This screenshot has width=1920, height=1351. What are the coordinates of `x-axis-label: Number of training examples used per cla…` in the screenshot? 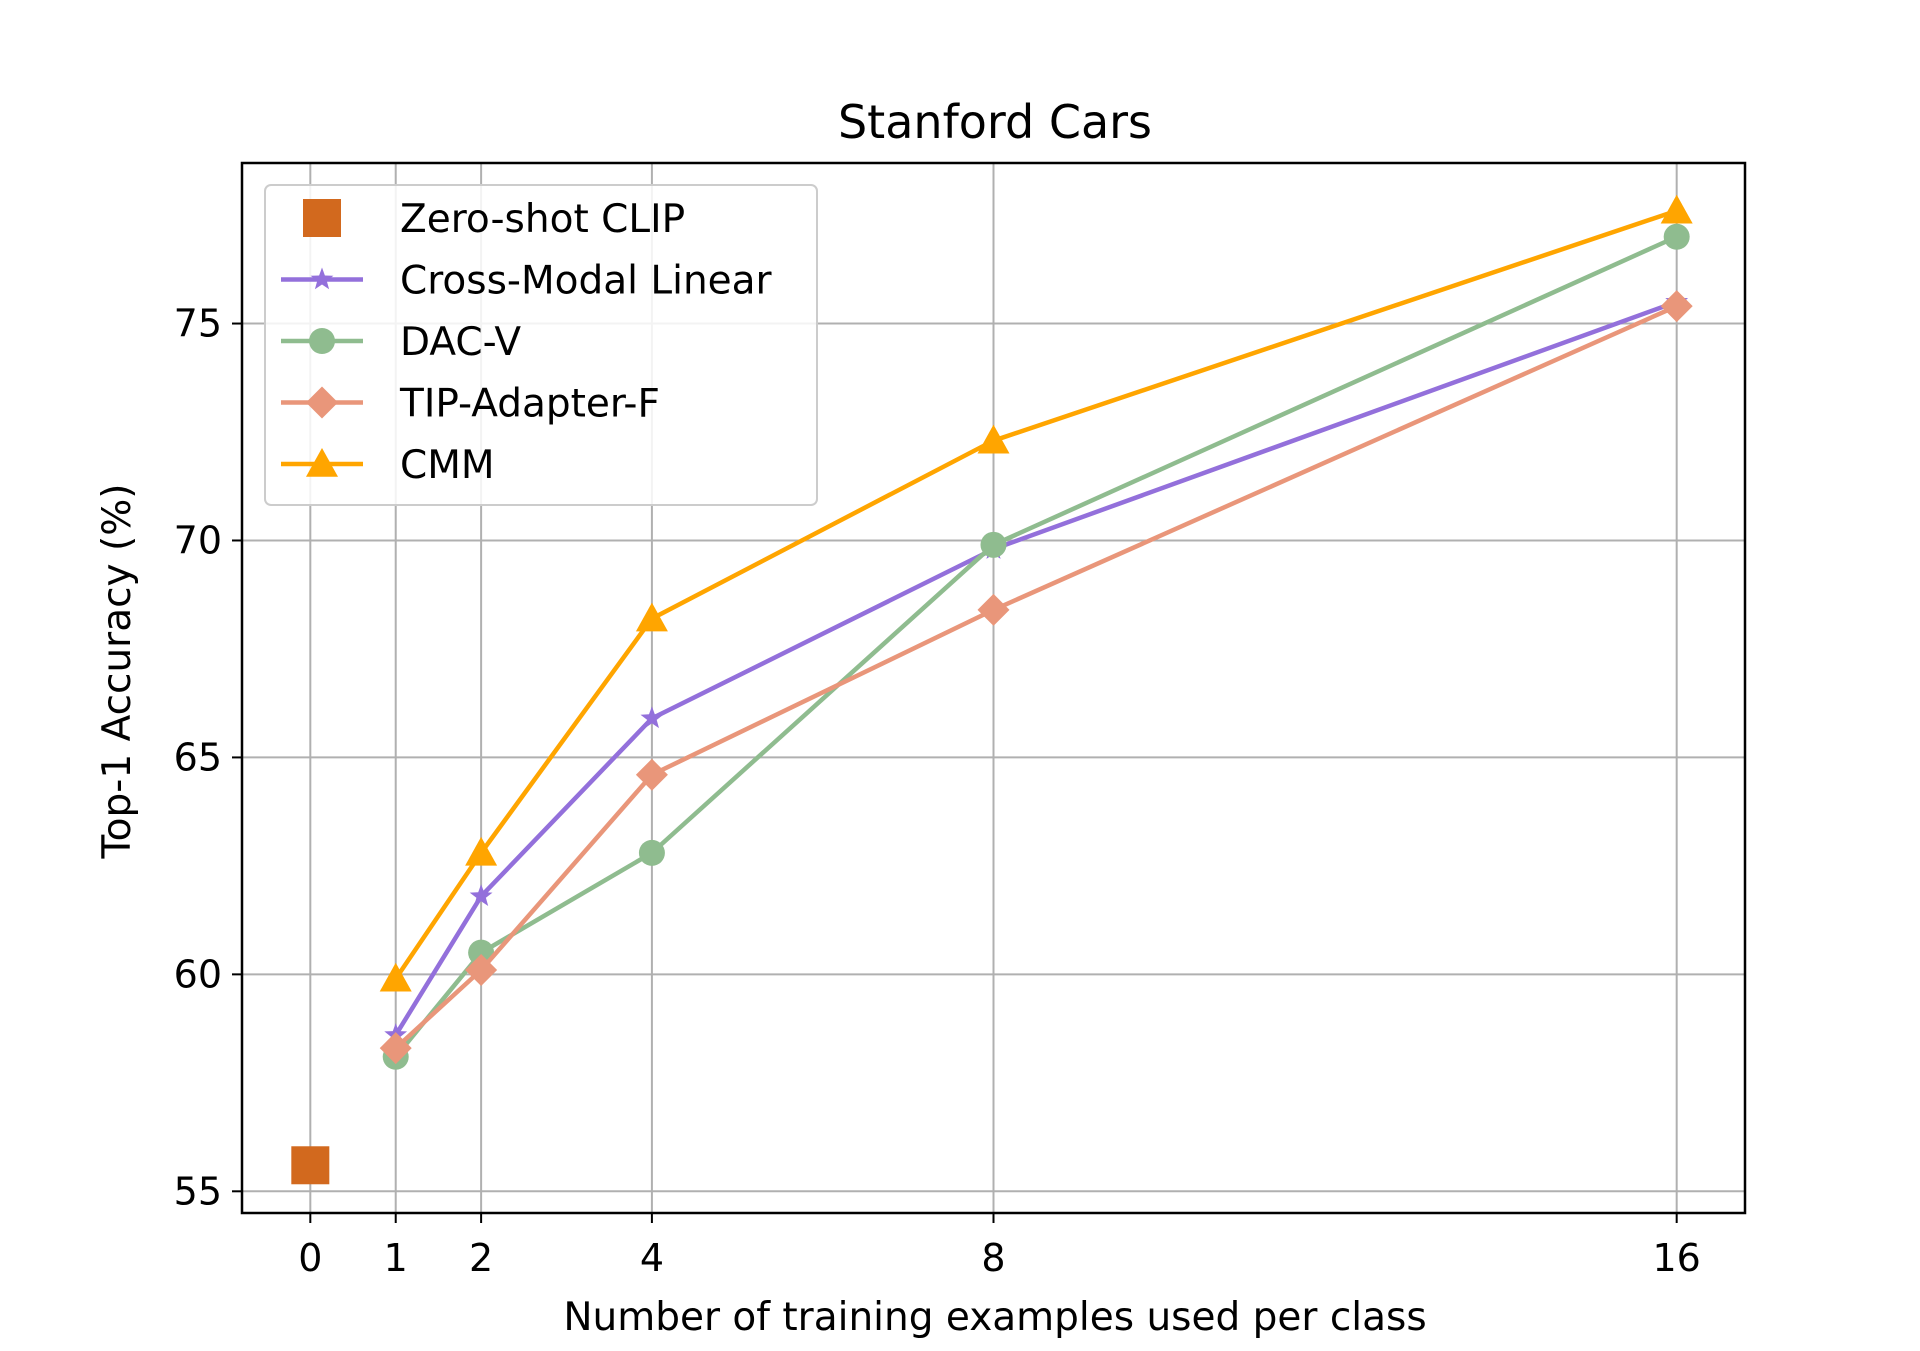 It's located at (994, 1317).